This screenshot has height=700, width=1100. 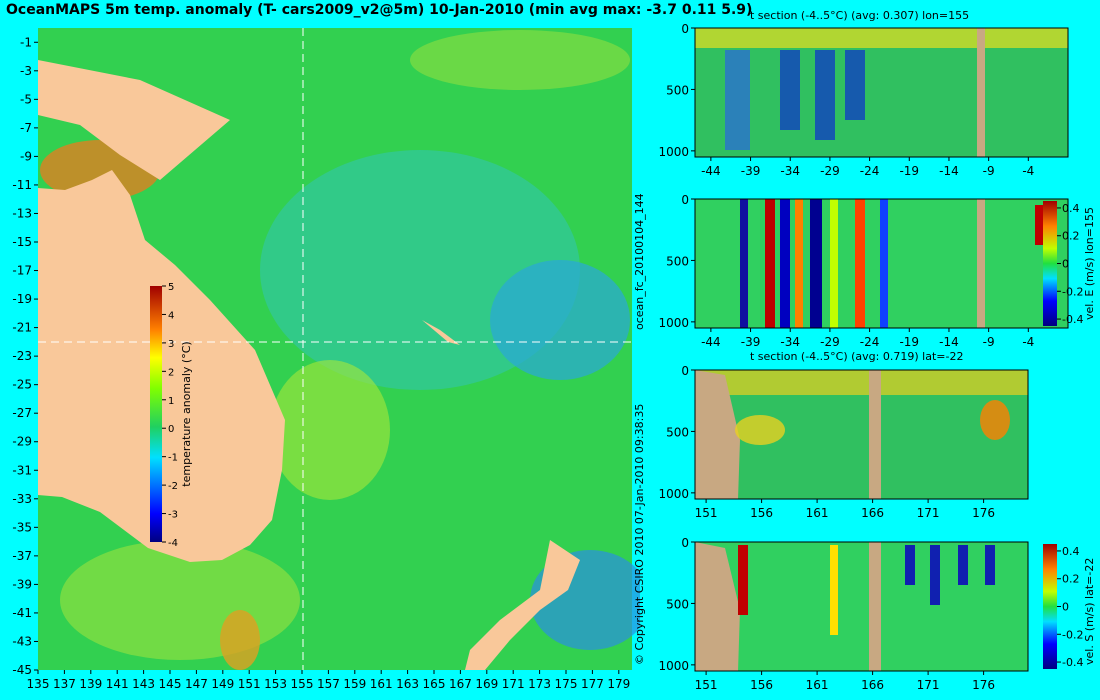 What do you see at coordinates (407, 684) in the screenshot?
I see `map-x-tick-label: 163` at bounding box center [407, 684].